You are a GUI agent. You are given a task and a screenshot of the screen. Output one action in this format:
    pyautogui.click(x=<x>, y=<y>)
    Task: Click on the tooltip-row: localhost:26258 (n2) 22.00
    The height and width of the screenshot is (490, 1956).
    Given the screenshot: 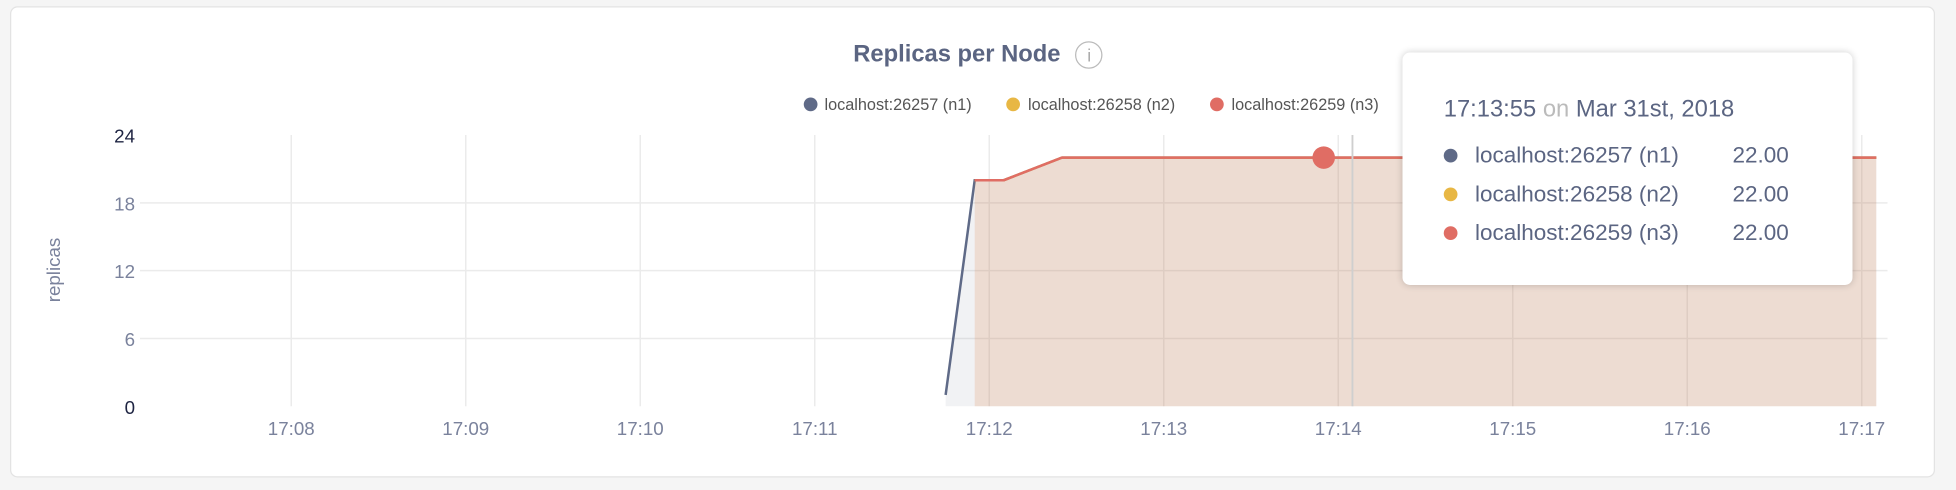 What is the action you would take?
    pyautogui.click(x=1616, y=194)
    